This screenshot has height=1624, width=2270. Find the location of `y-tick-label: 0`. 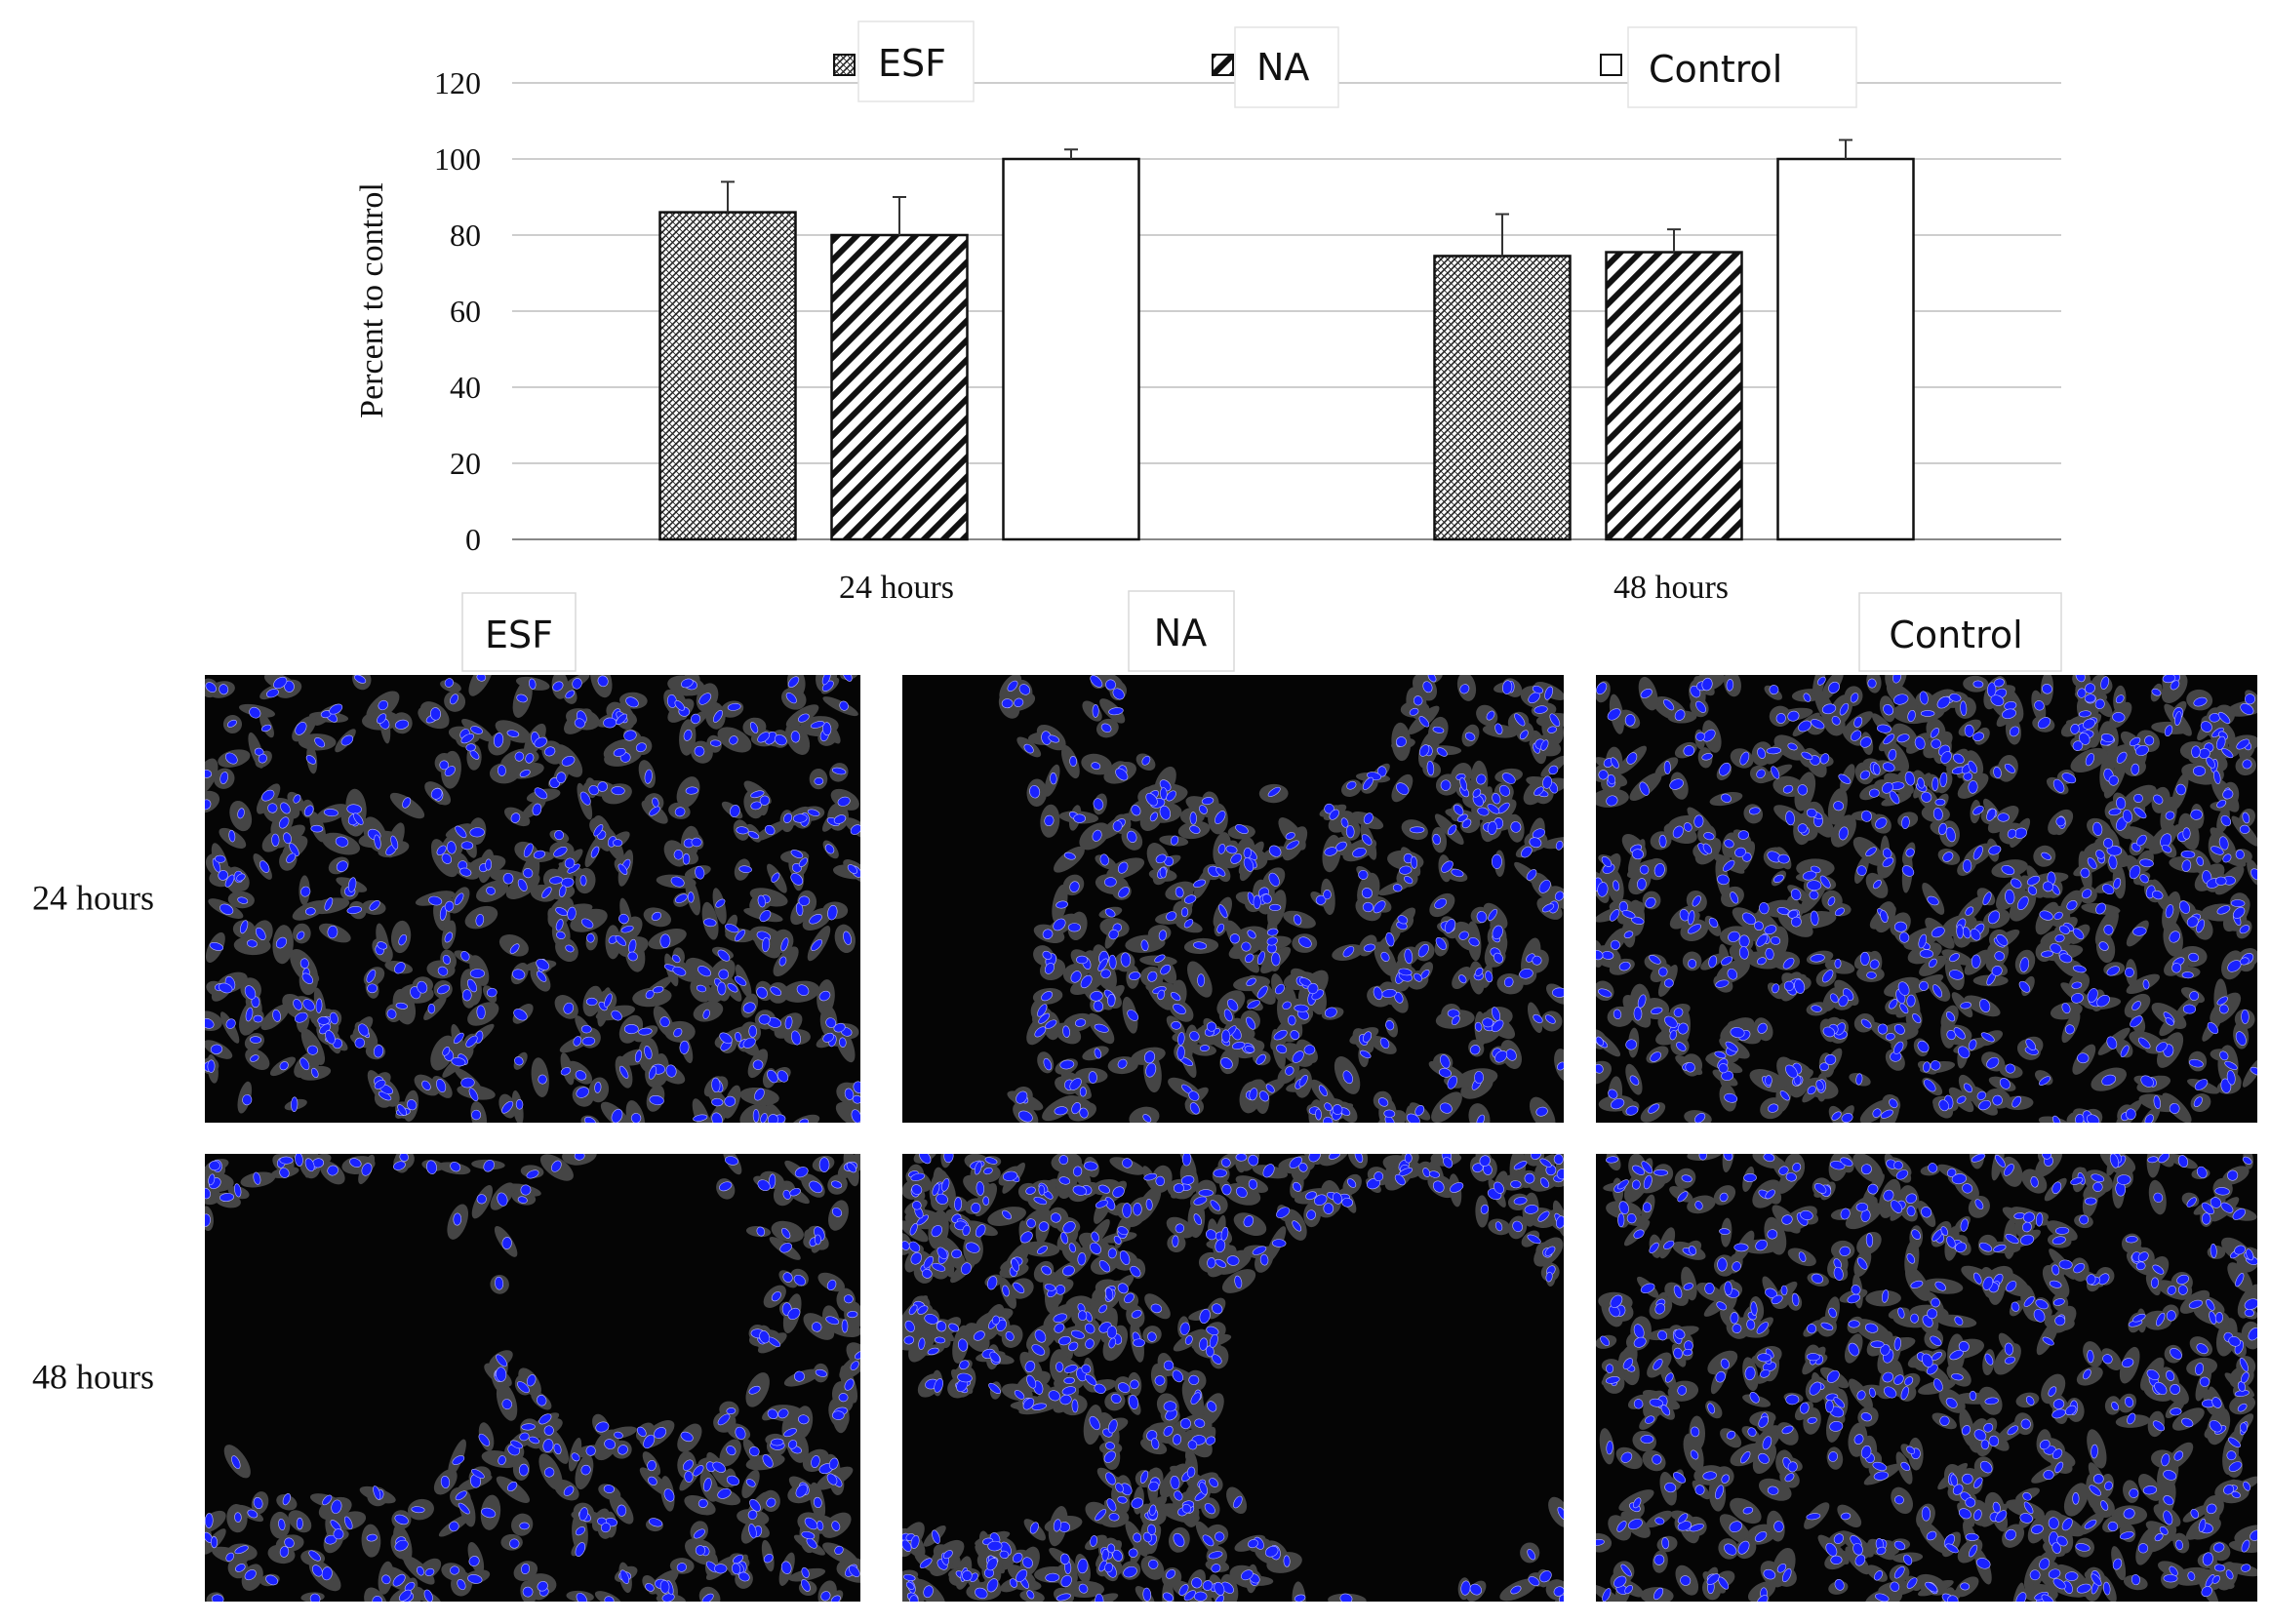

y-tick-label: 0 is located at coordinates (473, 540).